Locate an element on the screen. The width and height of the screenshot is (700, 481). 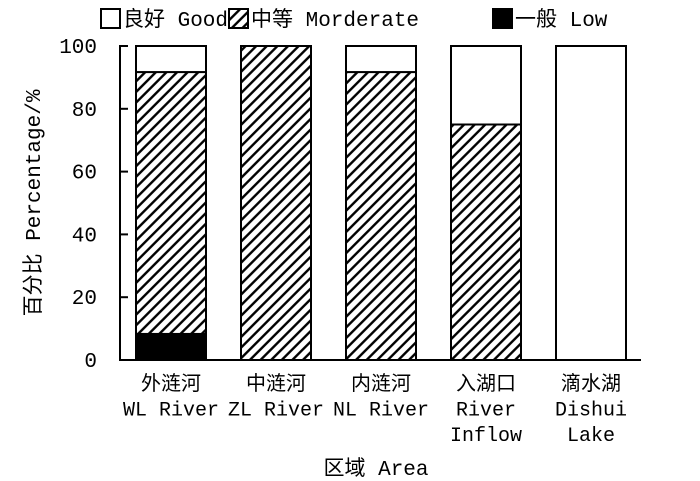
bar-morderate-nl-river is located at coordinates (381, 216).